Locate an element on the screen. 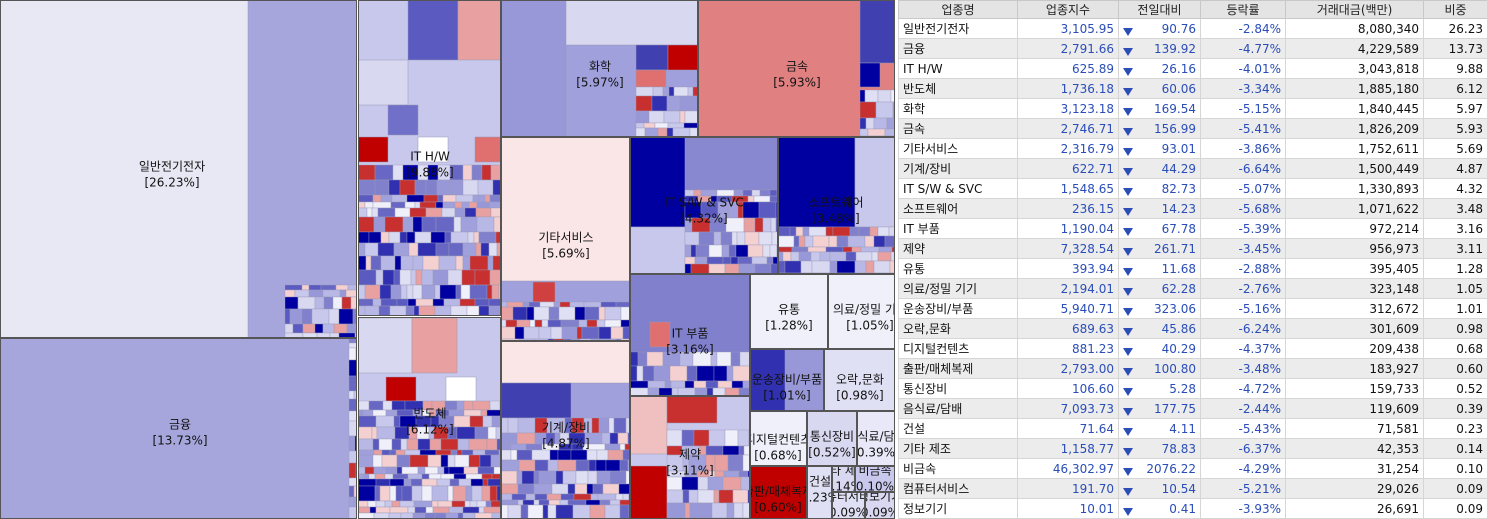 Image resolution: width=1487 pixels, height=519 pixels. sector-name: 반도체 is located at coordinates (429, 414).